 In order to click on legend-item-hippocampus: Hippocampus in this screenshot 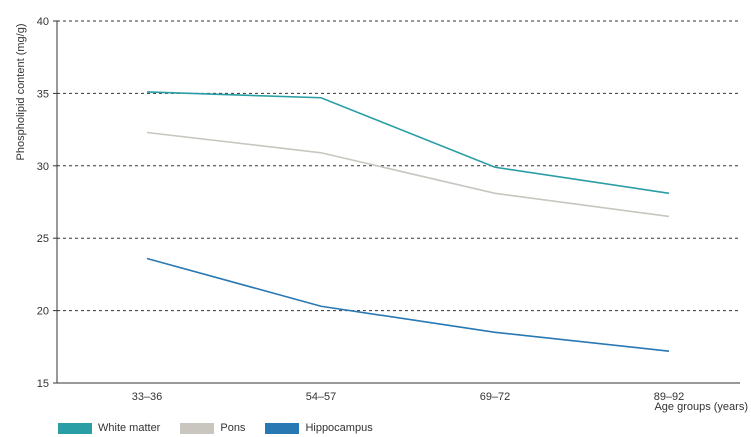, I will do `click(319, 428)`.